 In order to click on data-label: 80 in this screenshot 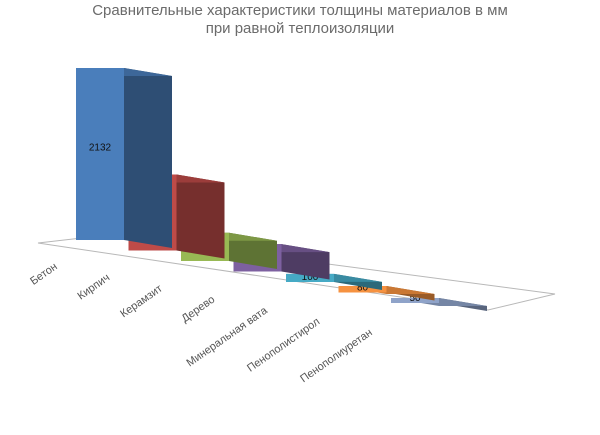, I will do `click(363, 288)`.